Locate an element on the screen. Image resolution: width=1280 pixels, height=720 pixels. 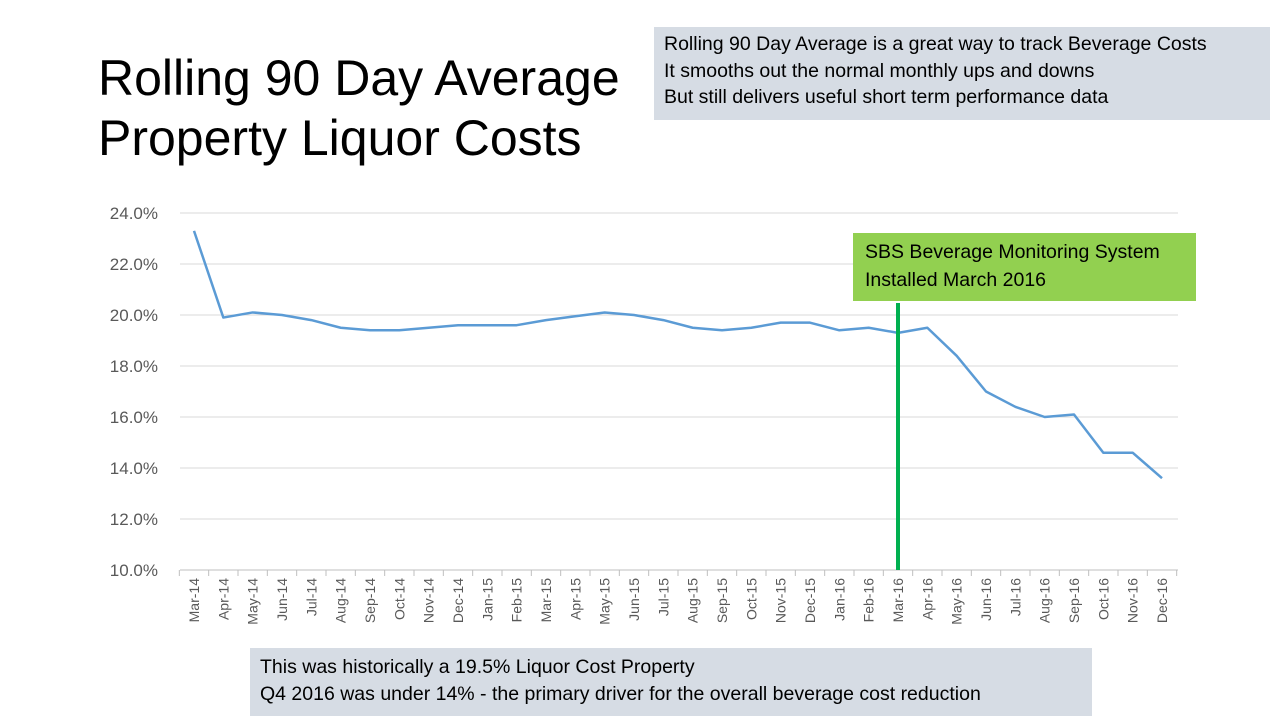
y-tick-label: 18.0% is located at coordinates (134, 366).